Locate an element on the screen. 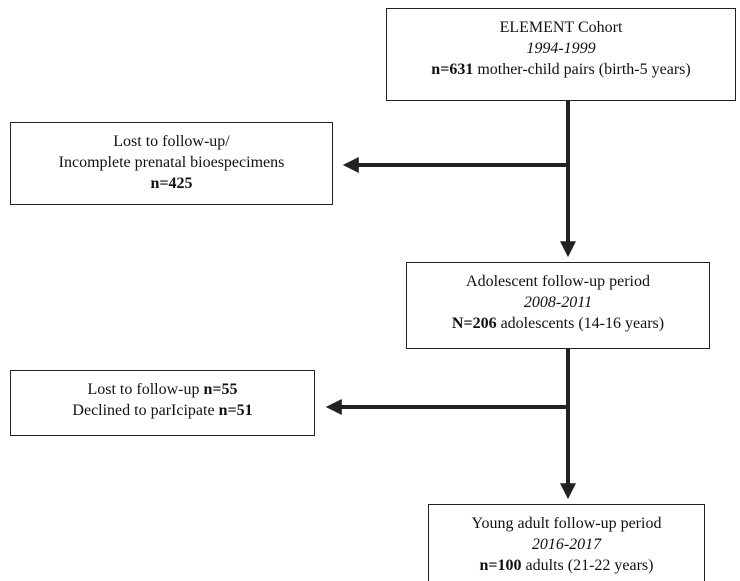 The height and width of the screenshot is (581, 740). exit-line: Lost to follow-up/ is located at coordinates (171, 141).